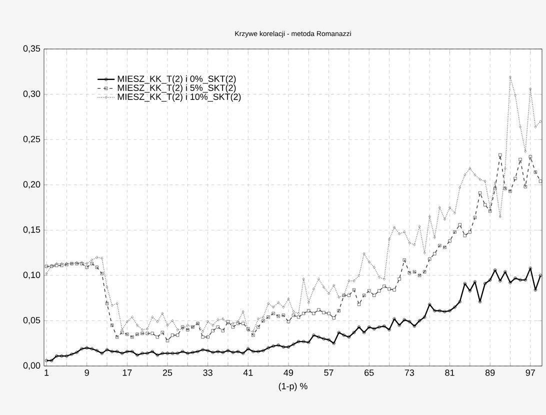  Describe the element at coordinates (46, 373) in the screenshot. I see `x-tick-label: 1` at that location.